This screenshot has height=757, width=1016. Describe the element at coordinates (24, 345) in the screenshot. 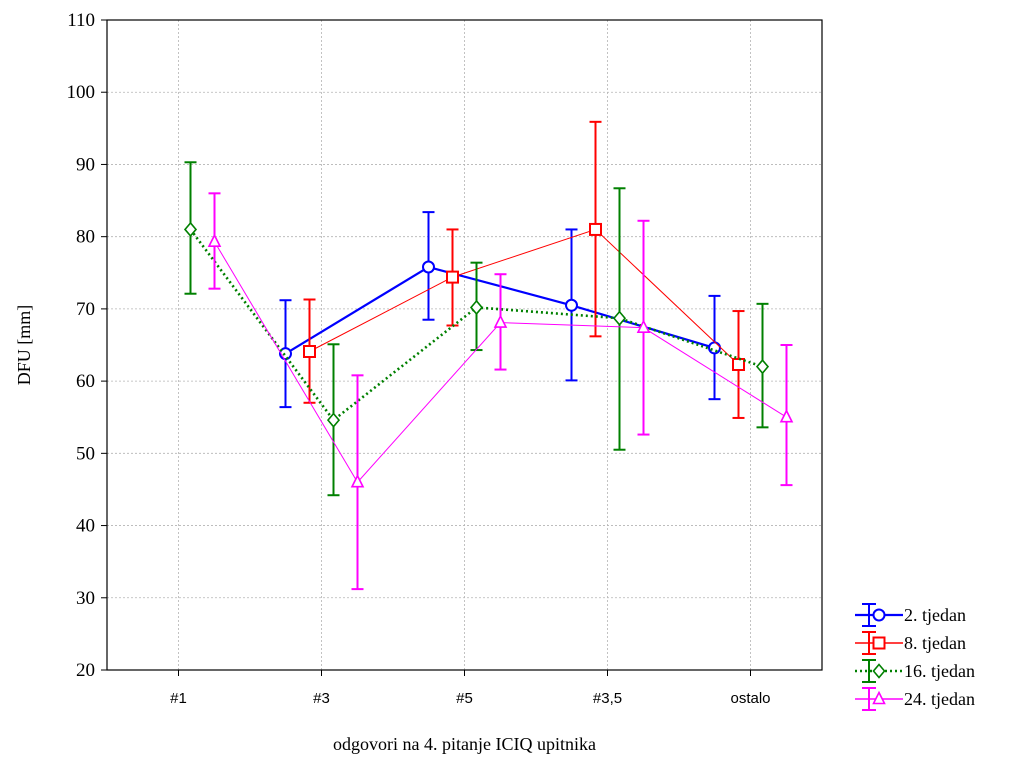

I see `y-axis-label: DFU [mm]` at that location.